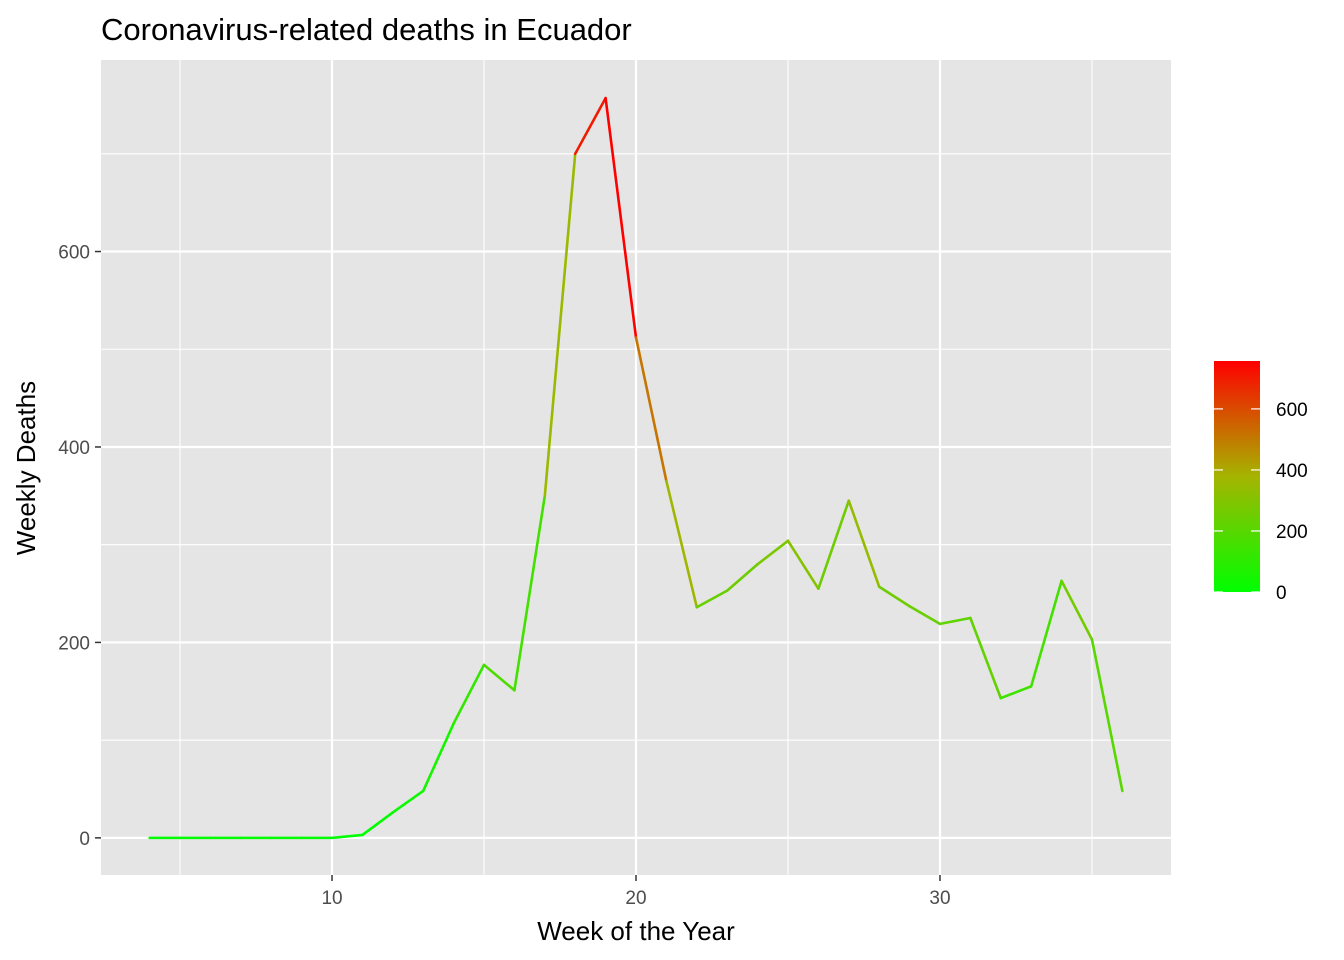 This screenshot has width=1344, height=960. I want to click on legend-tick-label: 600, so click(1292, 410).